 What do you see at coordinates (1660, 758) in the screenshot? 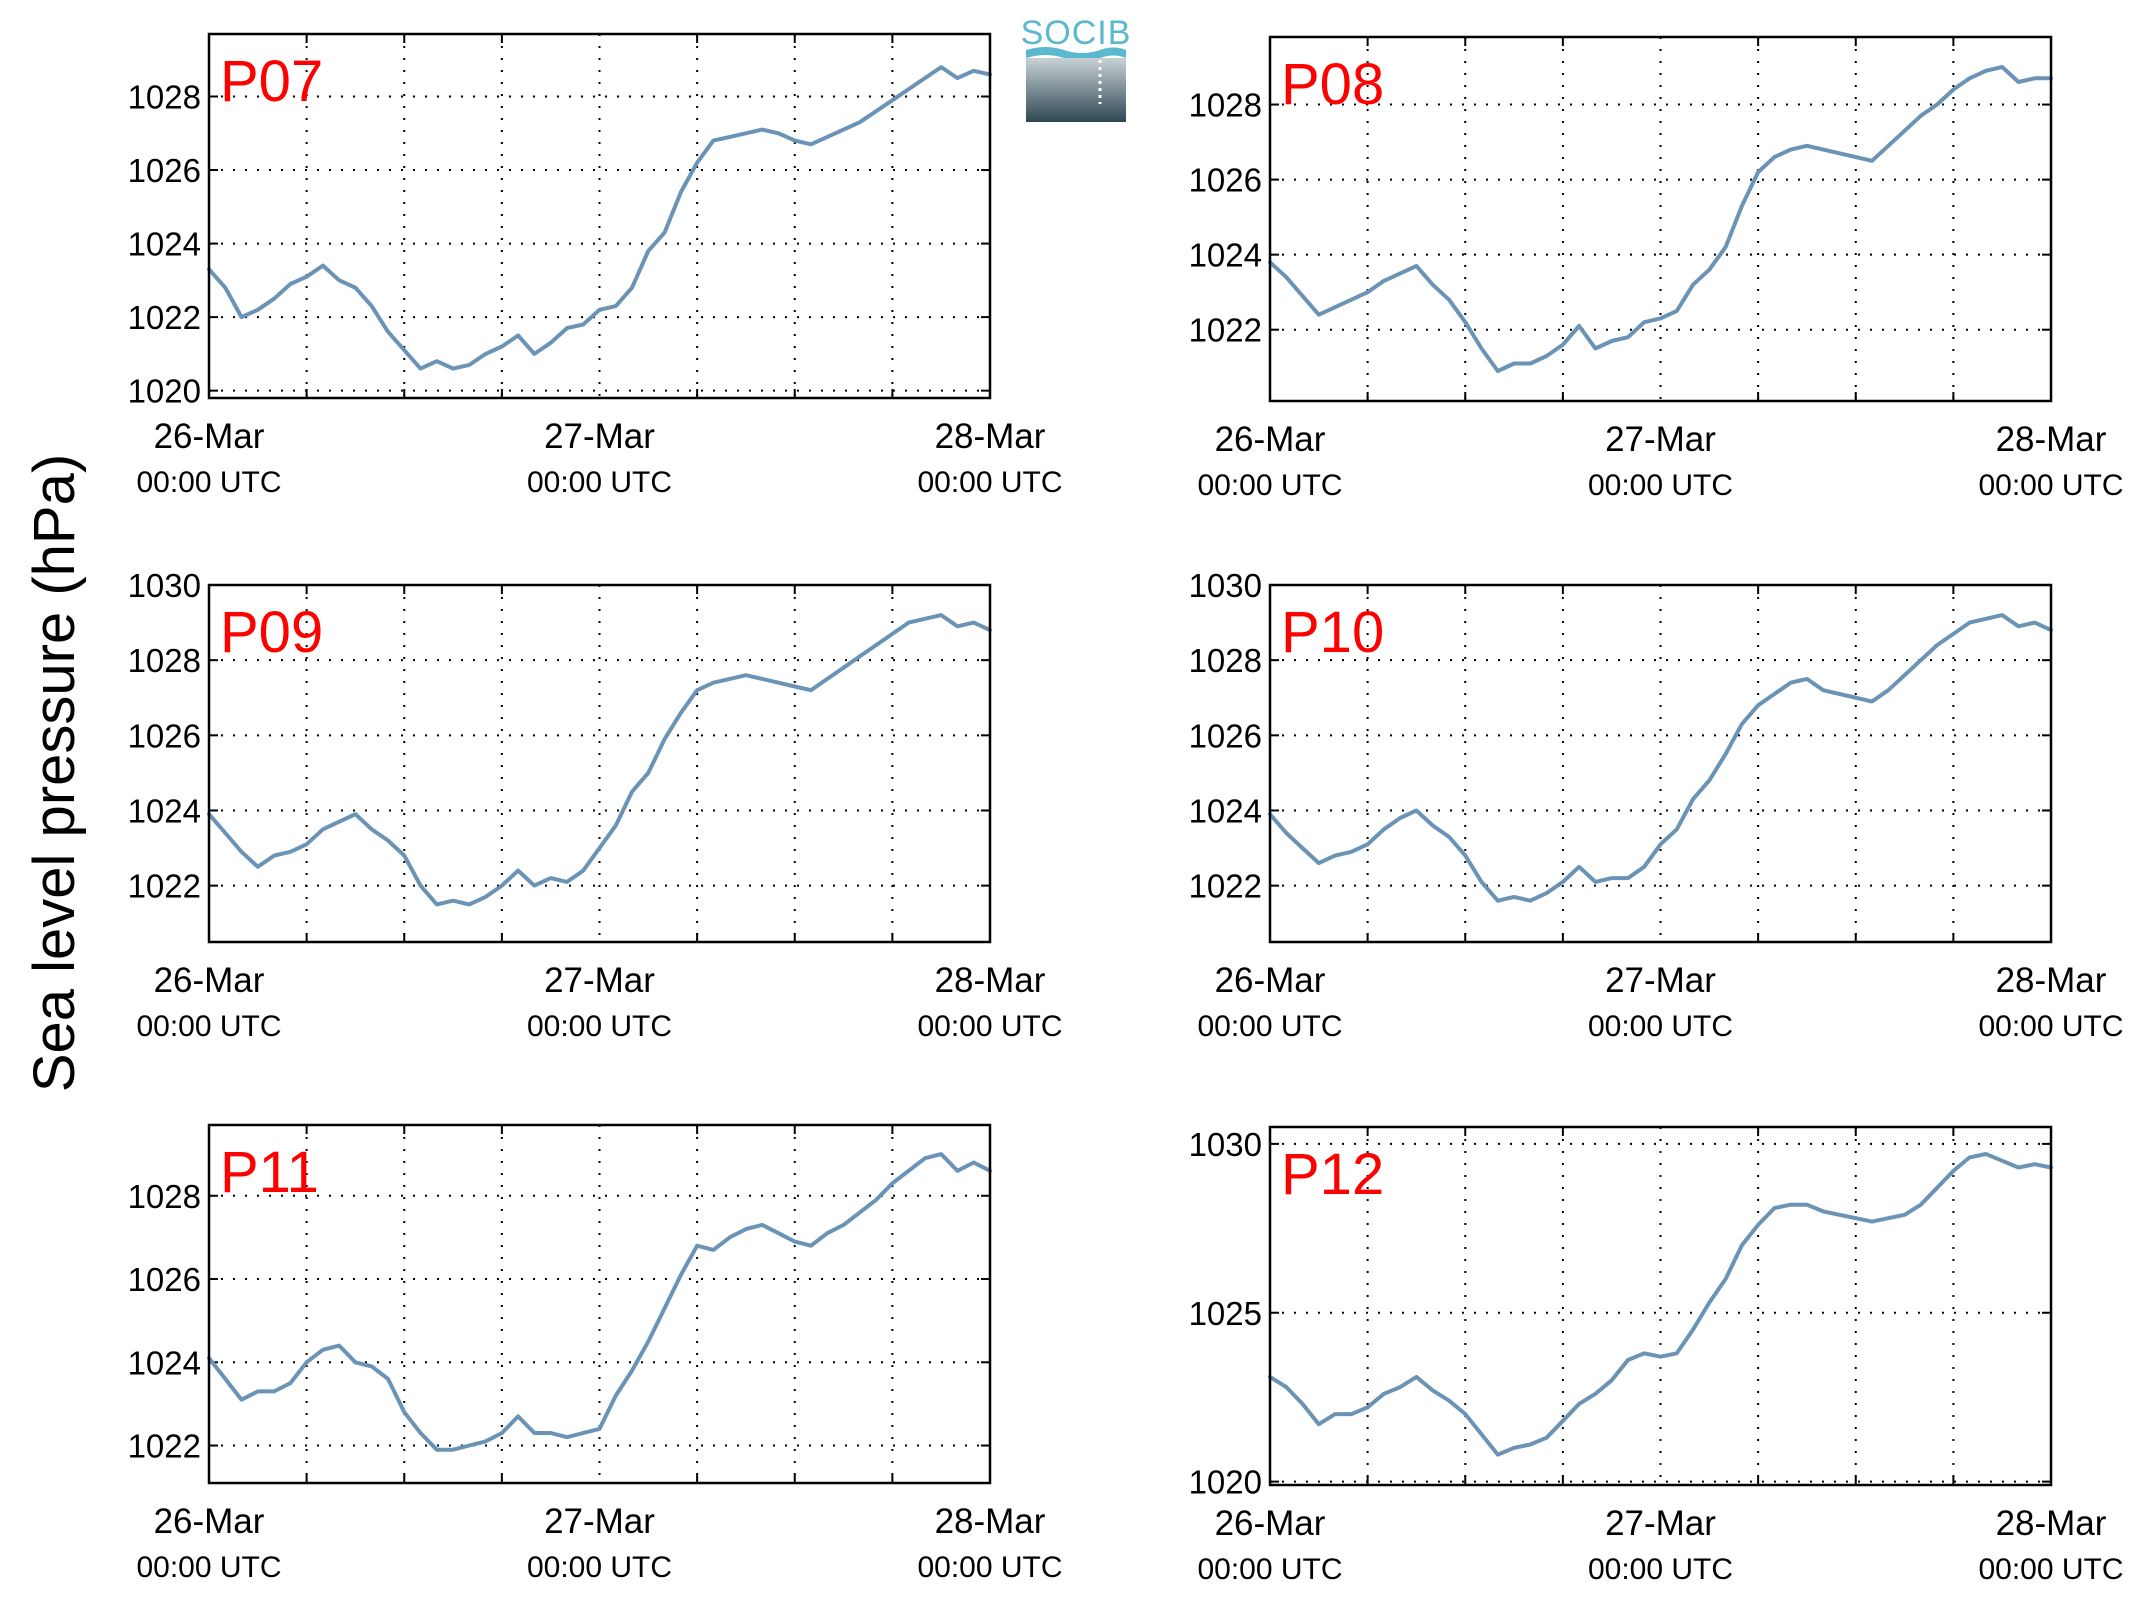
I see `chart-p10-series-line` at bounding box center [1660, 758].